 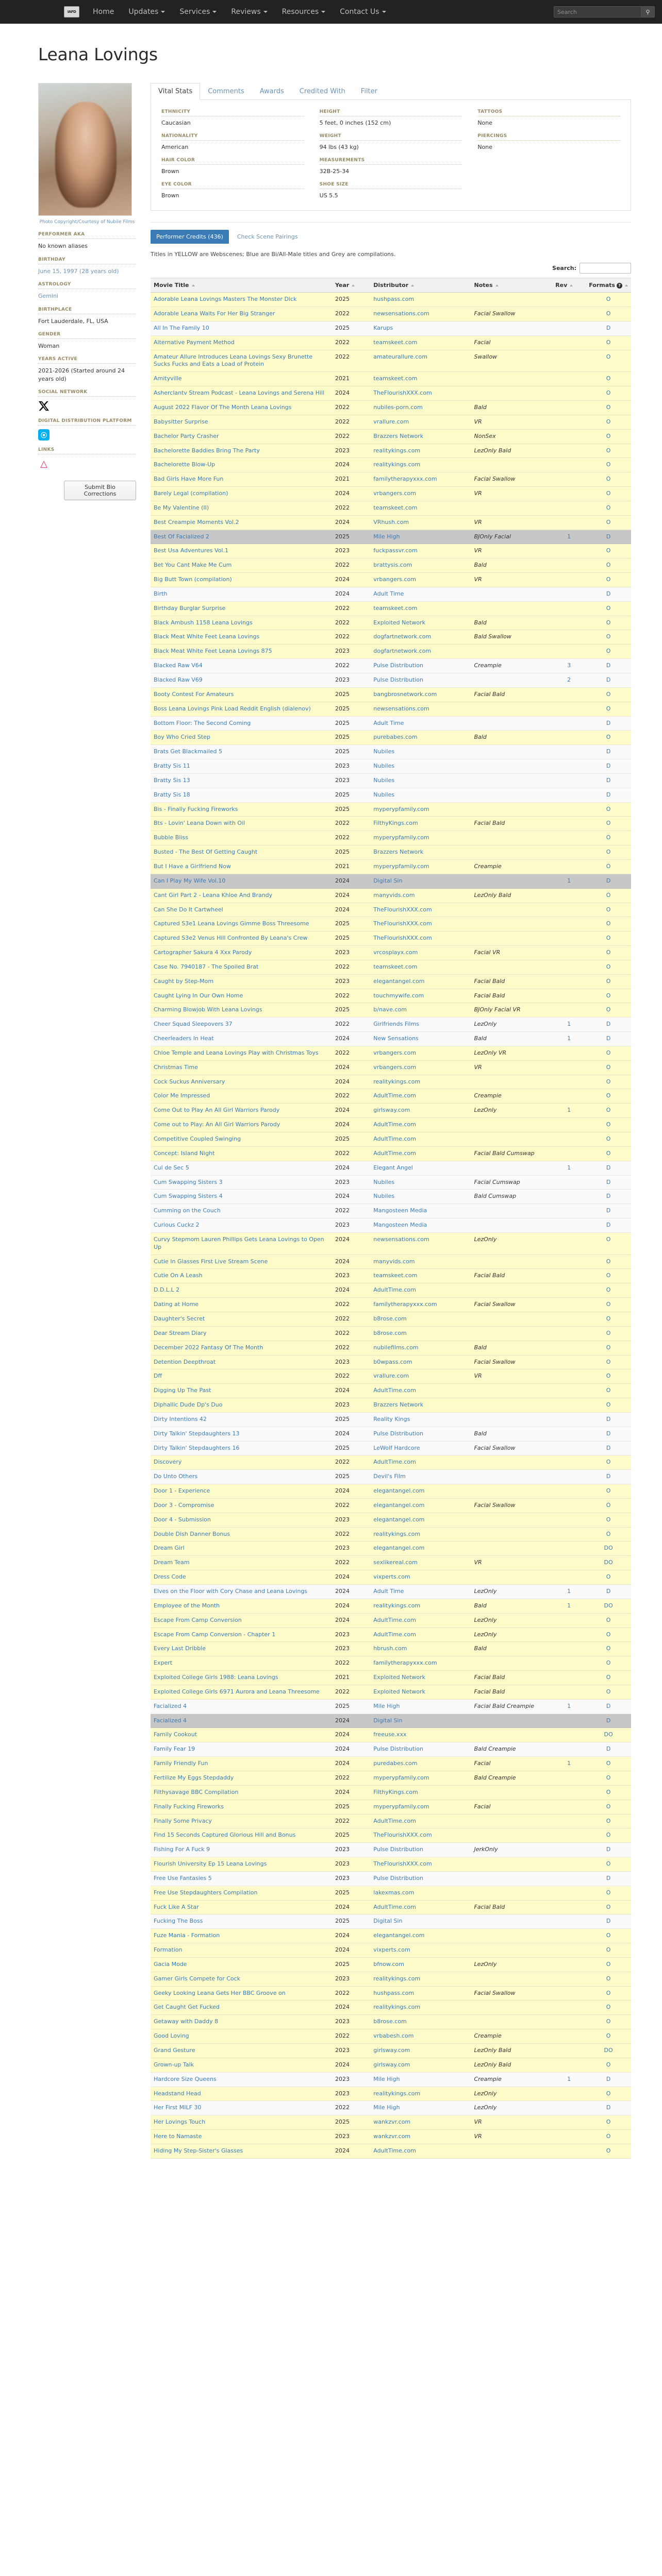 What do you see at coordinates (396, 550) in the screenshot?
I see `distributor-link: fuckpassvr.com` at bounding box center [396, 550].